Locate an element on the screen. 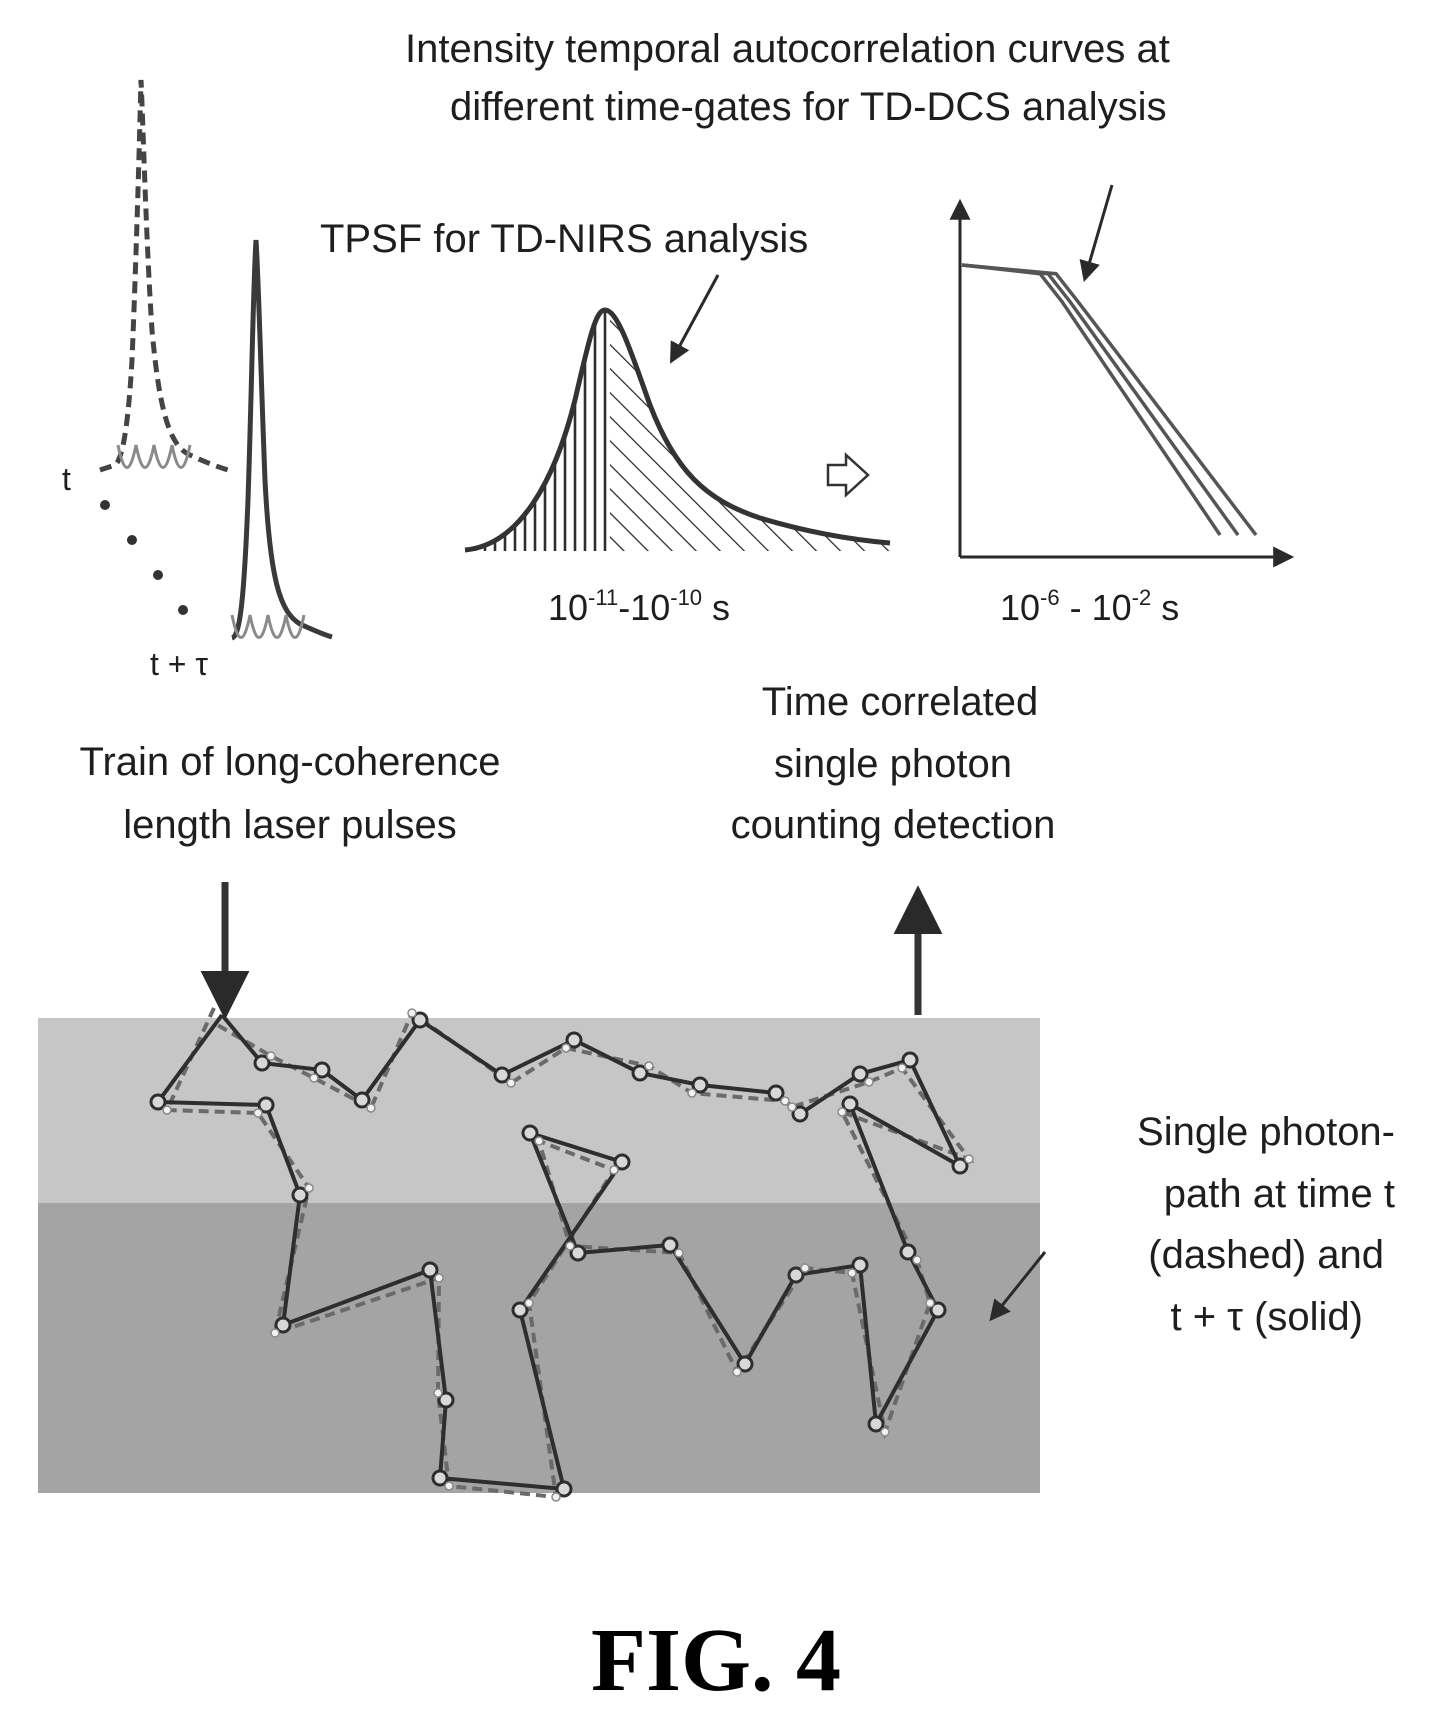 The height and width of the screenshot is (1731, 1433). tpsf-diagonal-hatch is located at coordinates (750, 431).